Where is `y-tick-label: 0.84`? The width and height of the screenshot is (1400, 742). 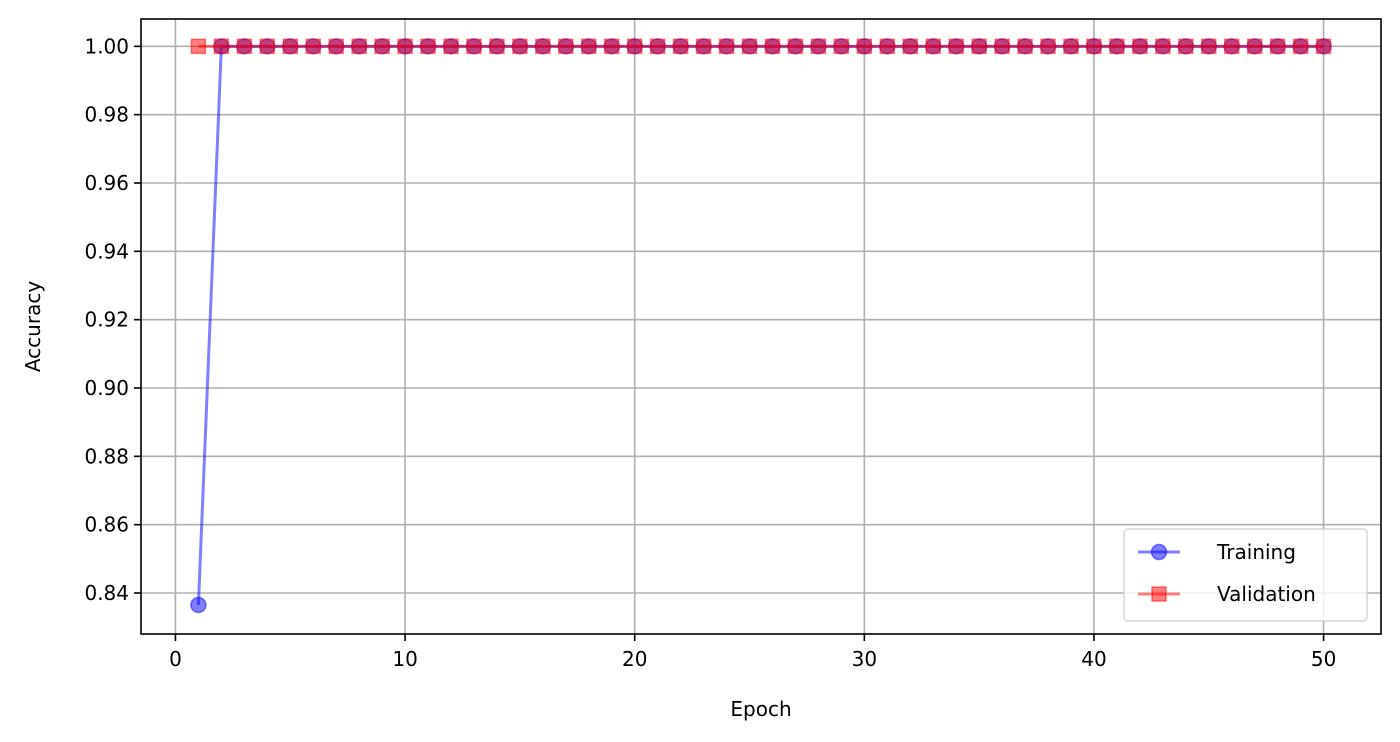 y-tick-label: 0.84 is located at coordinates (106, 593).